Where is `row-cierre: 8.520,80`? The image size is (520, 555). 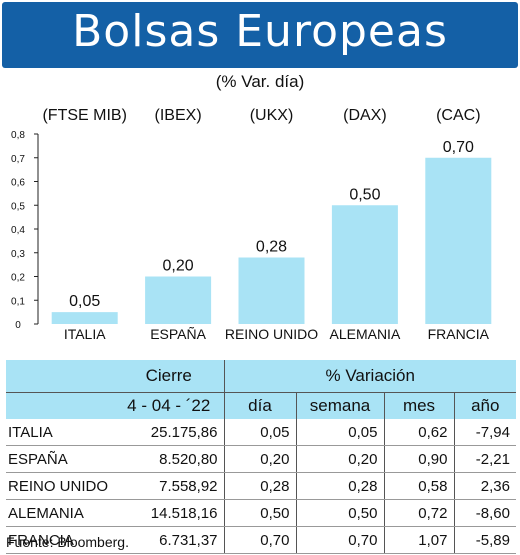
row-cierre: 8.520,80 is located at coordinates (169, 459).